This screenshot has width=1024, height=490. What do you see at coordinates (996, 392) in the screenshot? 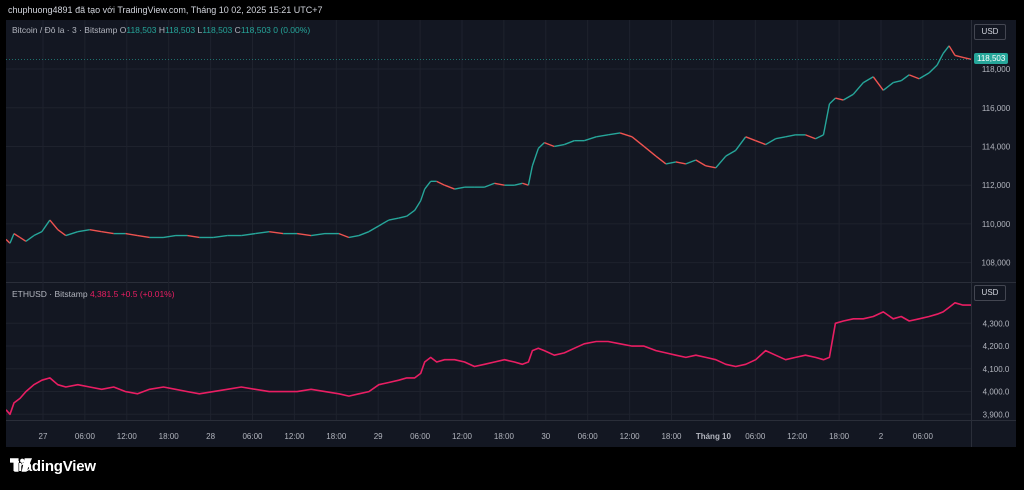
I see `y-tick-label: 4,000.0` at bounding box center [996, 392].